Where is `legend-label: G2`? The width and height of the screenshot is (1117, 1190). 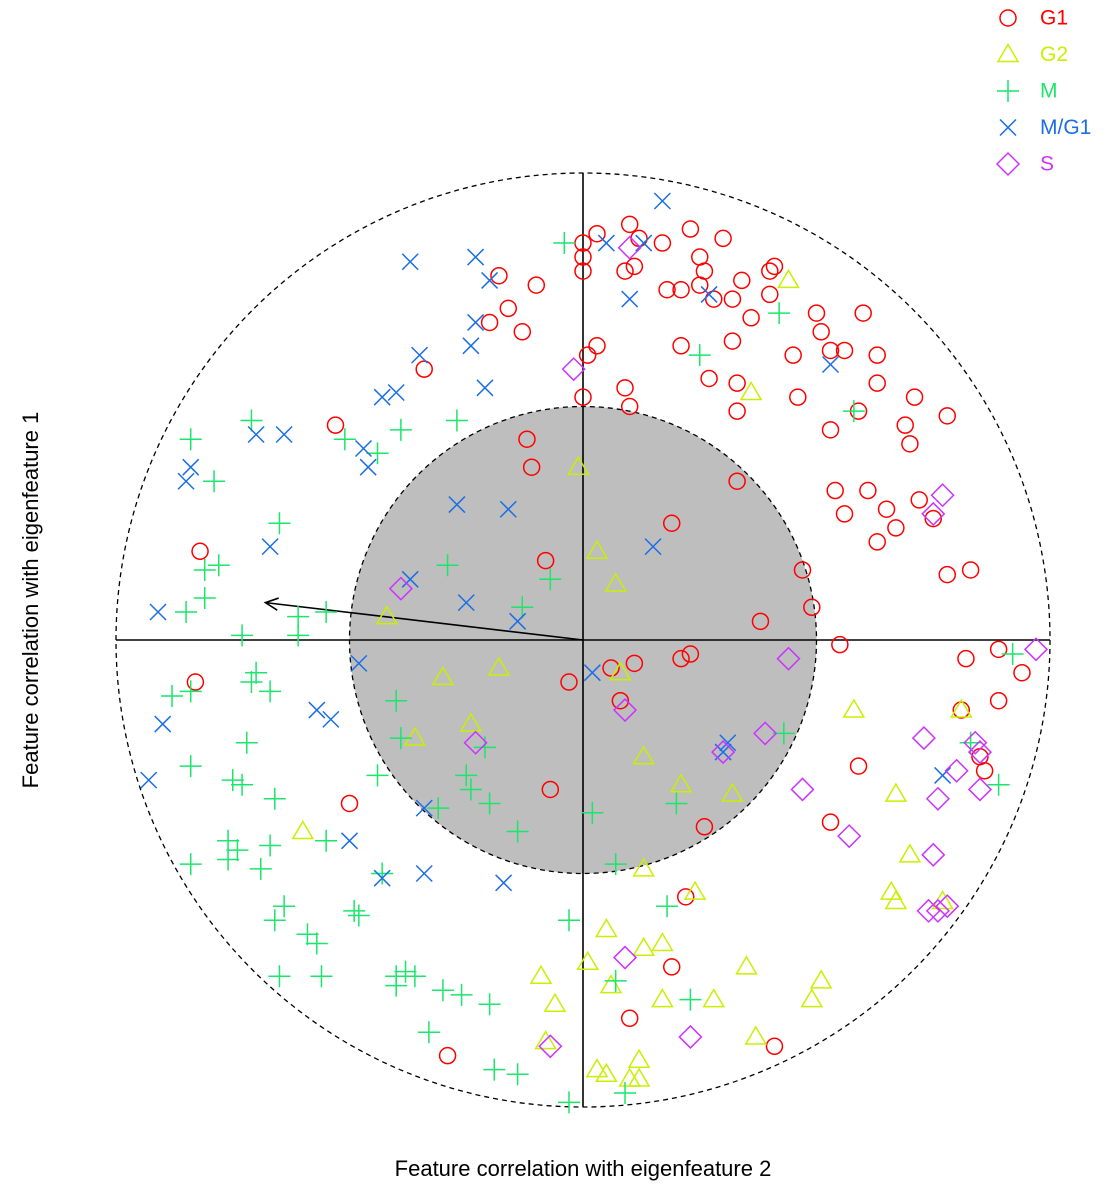 legend-label: G2 is located at coordinates (1054, 54).